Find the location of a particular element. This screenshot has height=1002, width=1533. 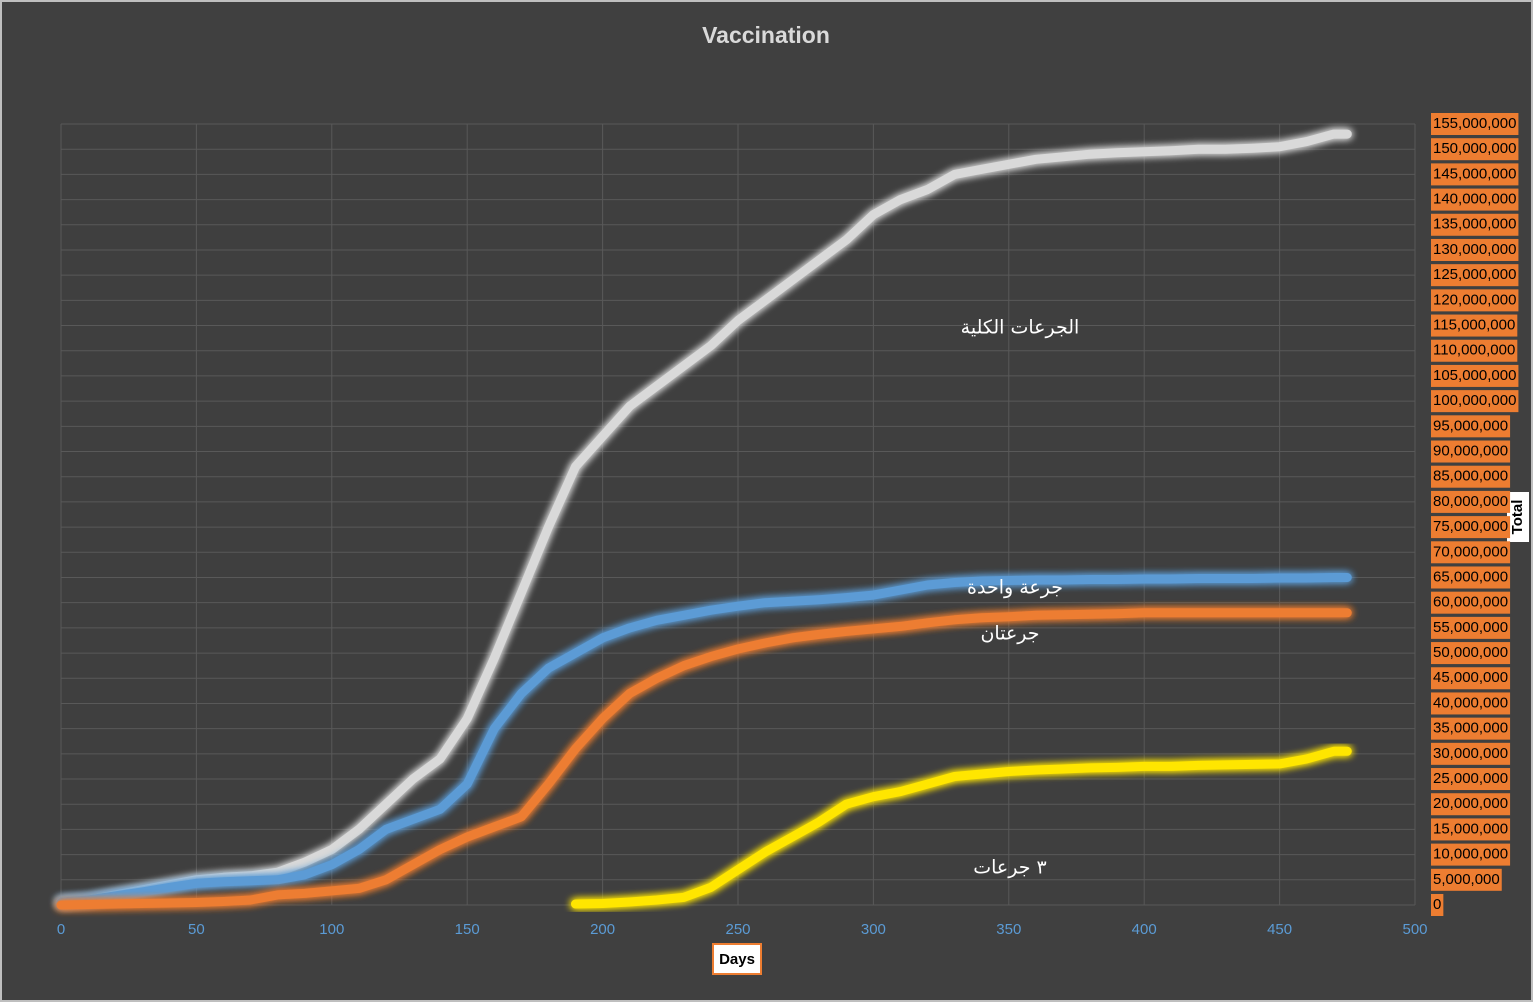

x-tick-label: 450 is located at coordinates (1279, 929).